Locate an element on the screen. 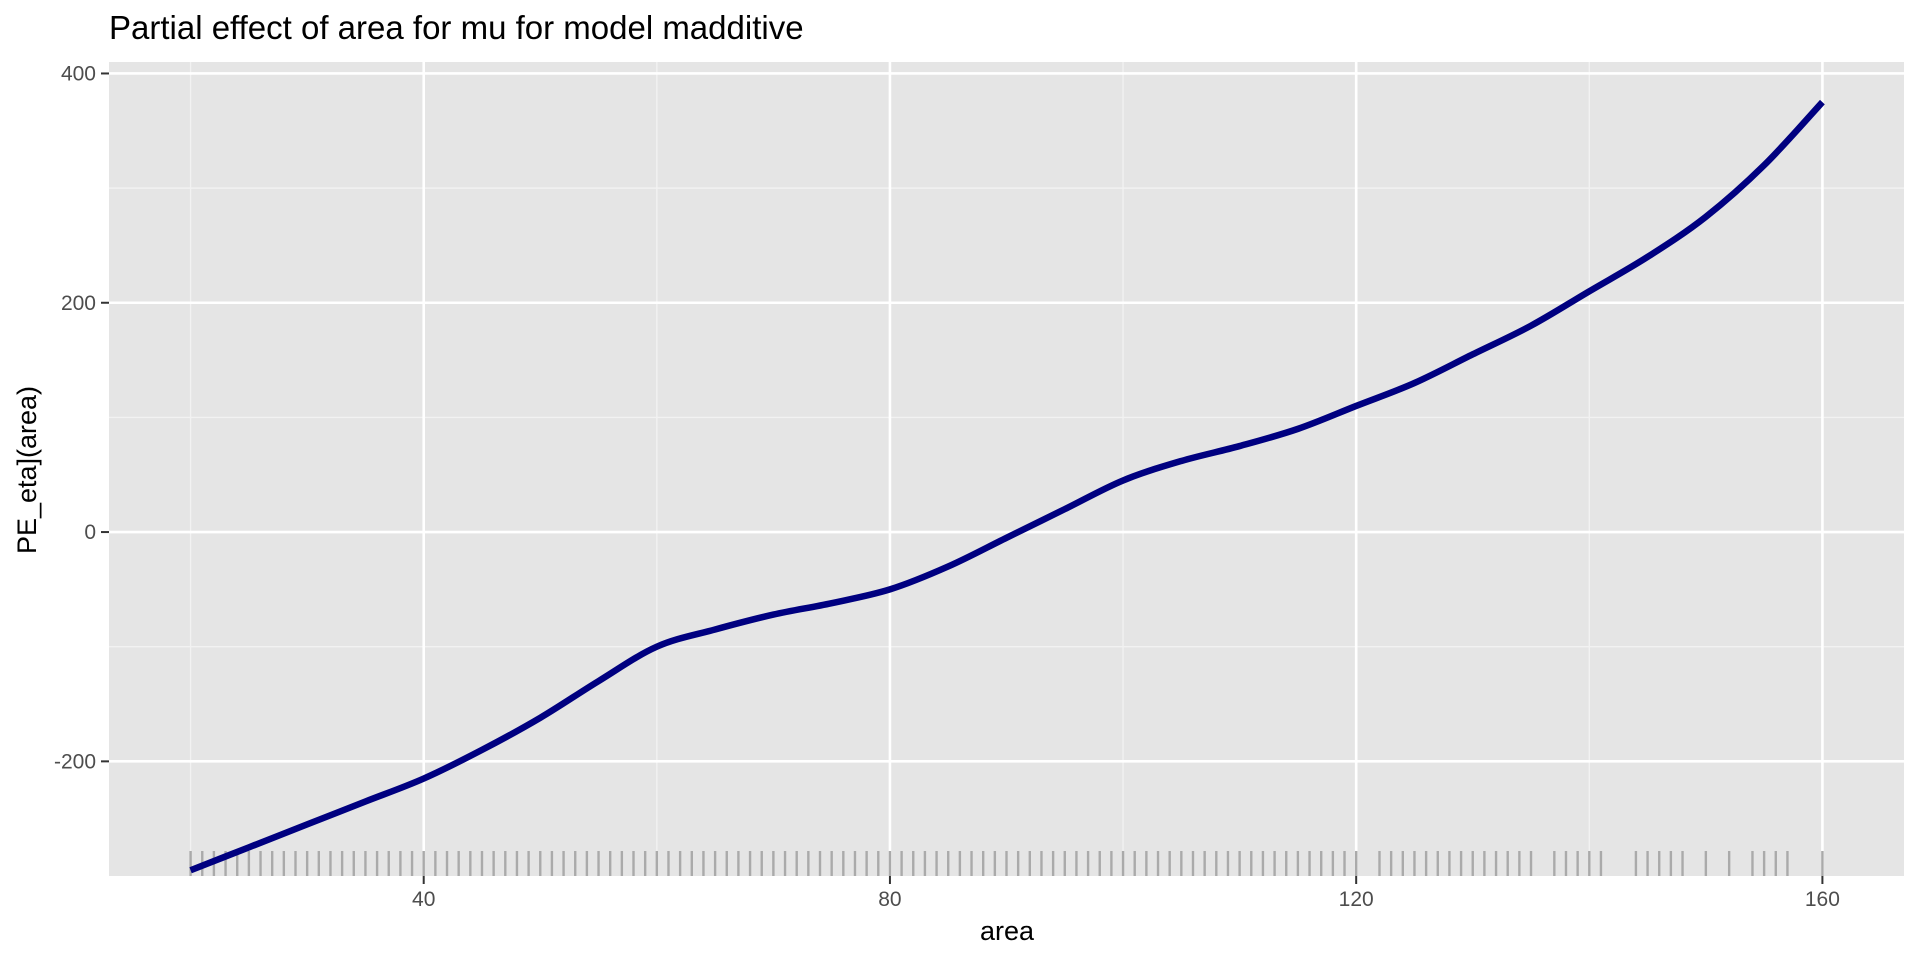  y-tick-label: 400 is located at coordinates (78, 73).